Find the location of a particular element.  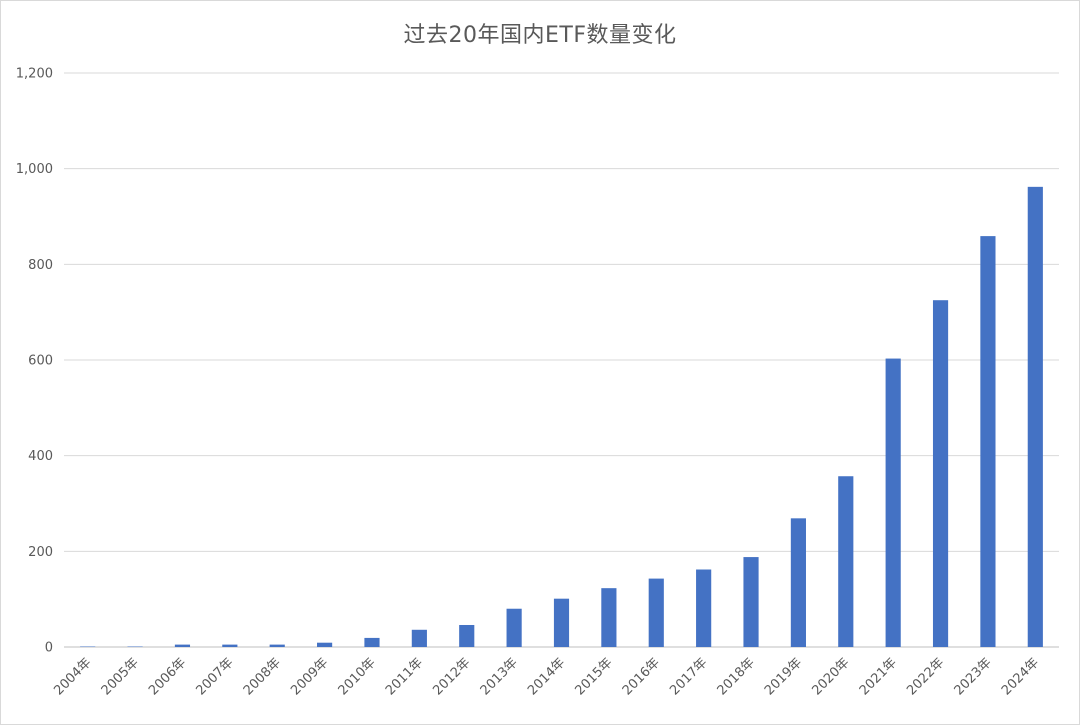

x-tick-label: 2010年 is located at coordinates (357, 676).